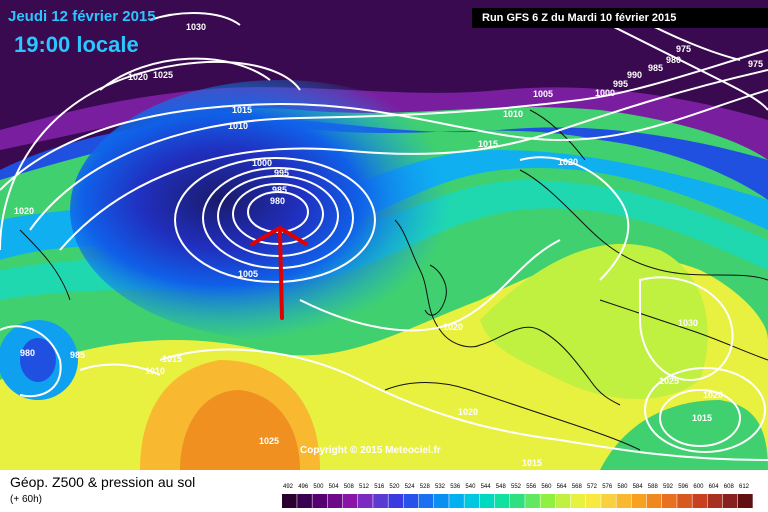 Image resolution: width=768 pixels, height=512 pixels. I want to click on isobar-1020-south, so click(430, 285).